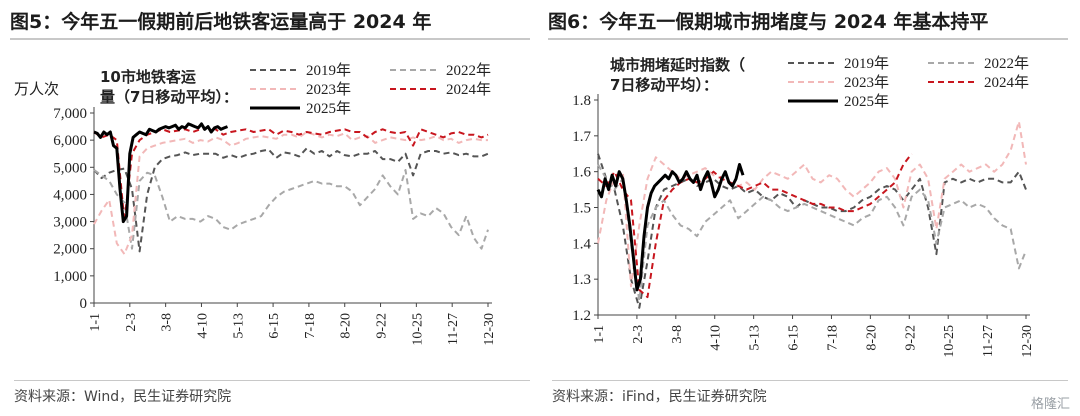 The image size is (1080, 416). What do you see at coordinates (70, 141) in the screenshot?
I see `y-tick-label: 6,000` at bounding box center [70, 141].